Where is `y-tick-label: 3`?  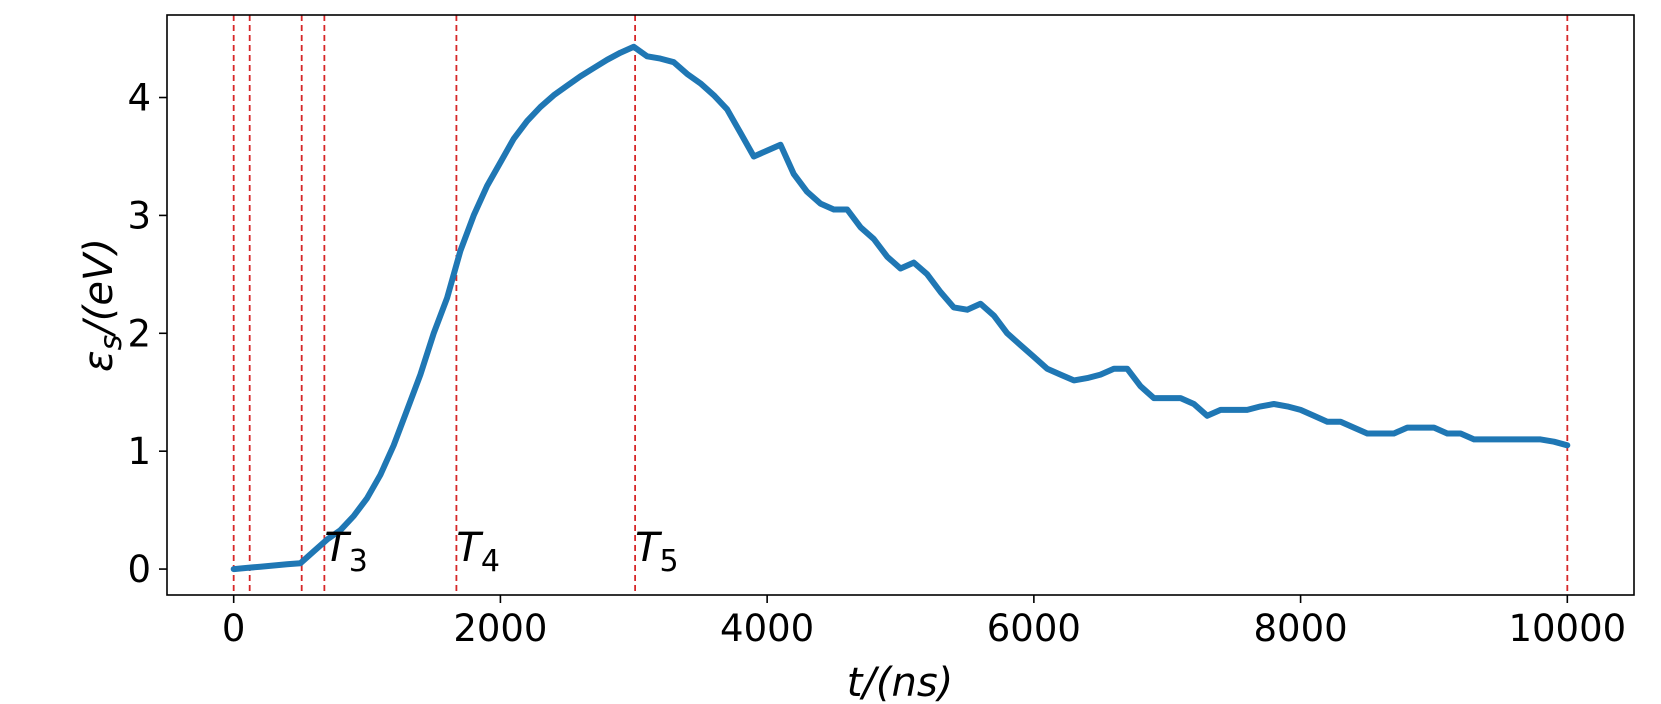 y-tick-label: 3 is located at coordinates (139, 215).